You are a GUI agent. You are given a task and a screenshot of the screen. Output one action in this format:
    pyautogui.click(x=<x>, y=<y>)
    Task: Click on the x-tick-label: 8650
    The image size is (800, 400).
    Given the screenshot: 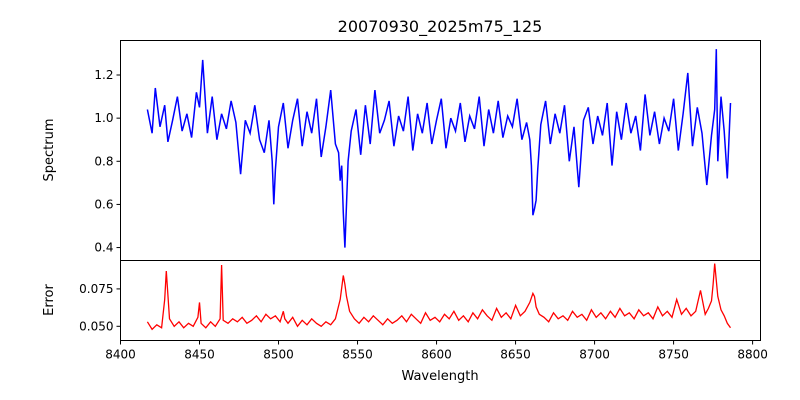 What is the action you would take?
    pyautogui.click(x=515, y=355)
    